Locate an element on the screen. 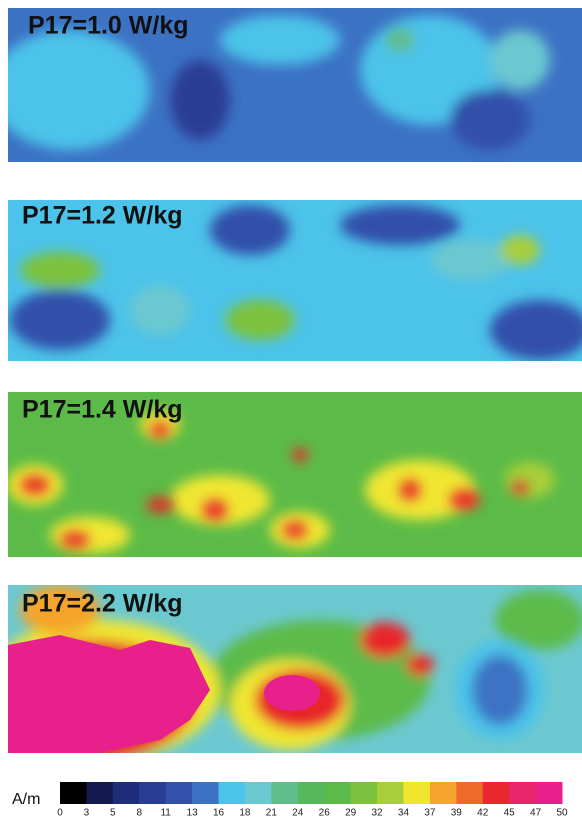  colorbar-tick-label: 34 is located at coordinates (404, 813).